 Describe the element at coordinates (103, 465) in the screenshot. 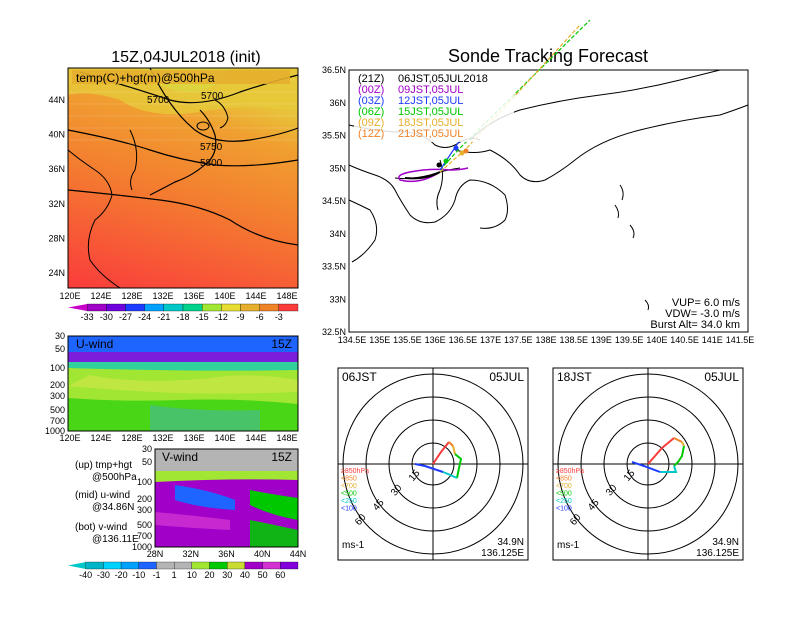

I see `note: (up) tmp+hgt` at that location.